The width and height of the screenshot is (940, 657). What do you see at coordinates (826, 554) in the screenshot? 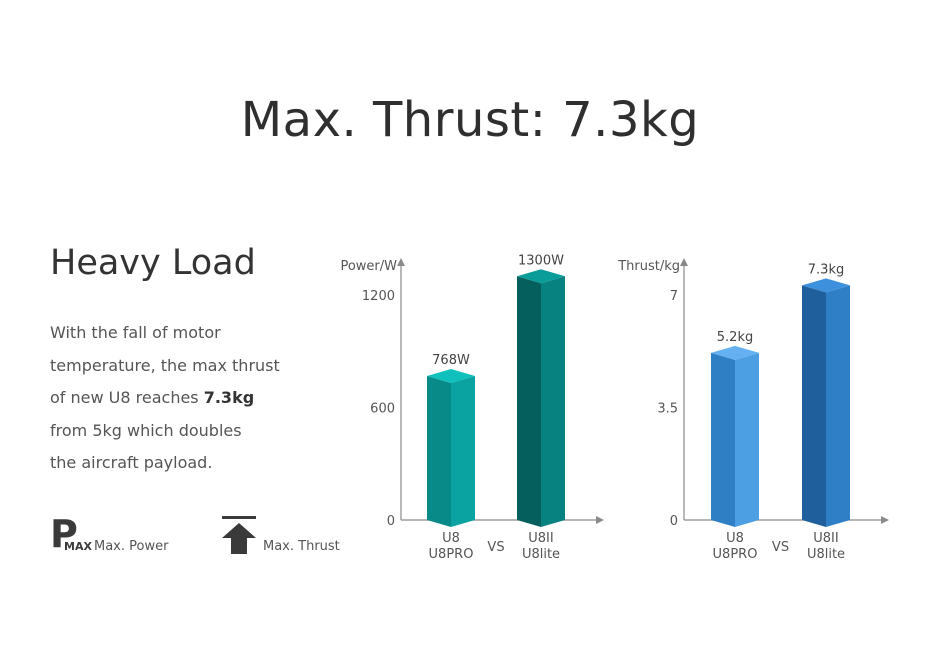
I see `thrust-category-label-2: U8lite` at bounding box center [826, 554].